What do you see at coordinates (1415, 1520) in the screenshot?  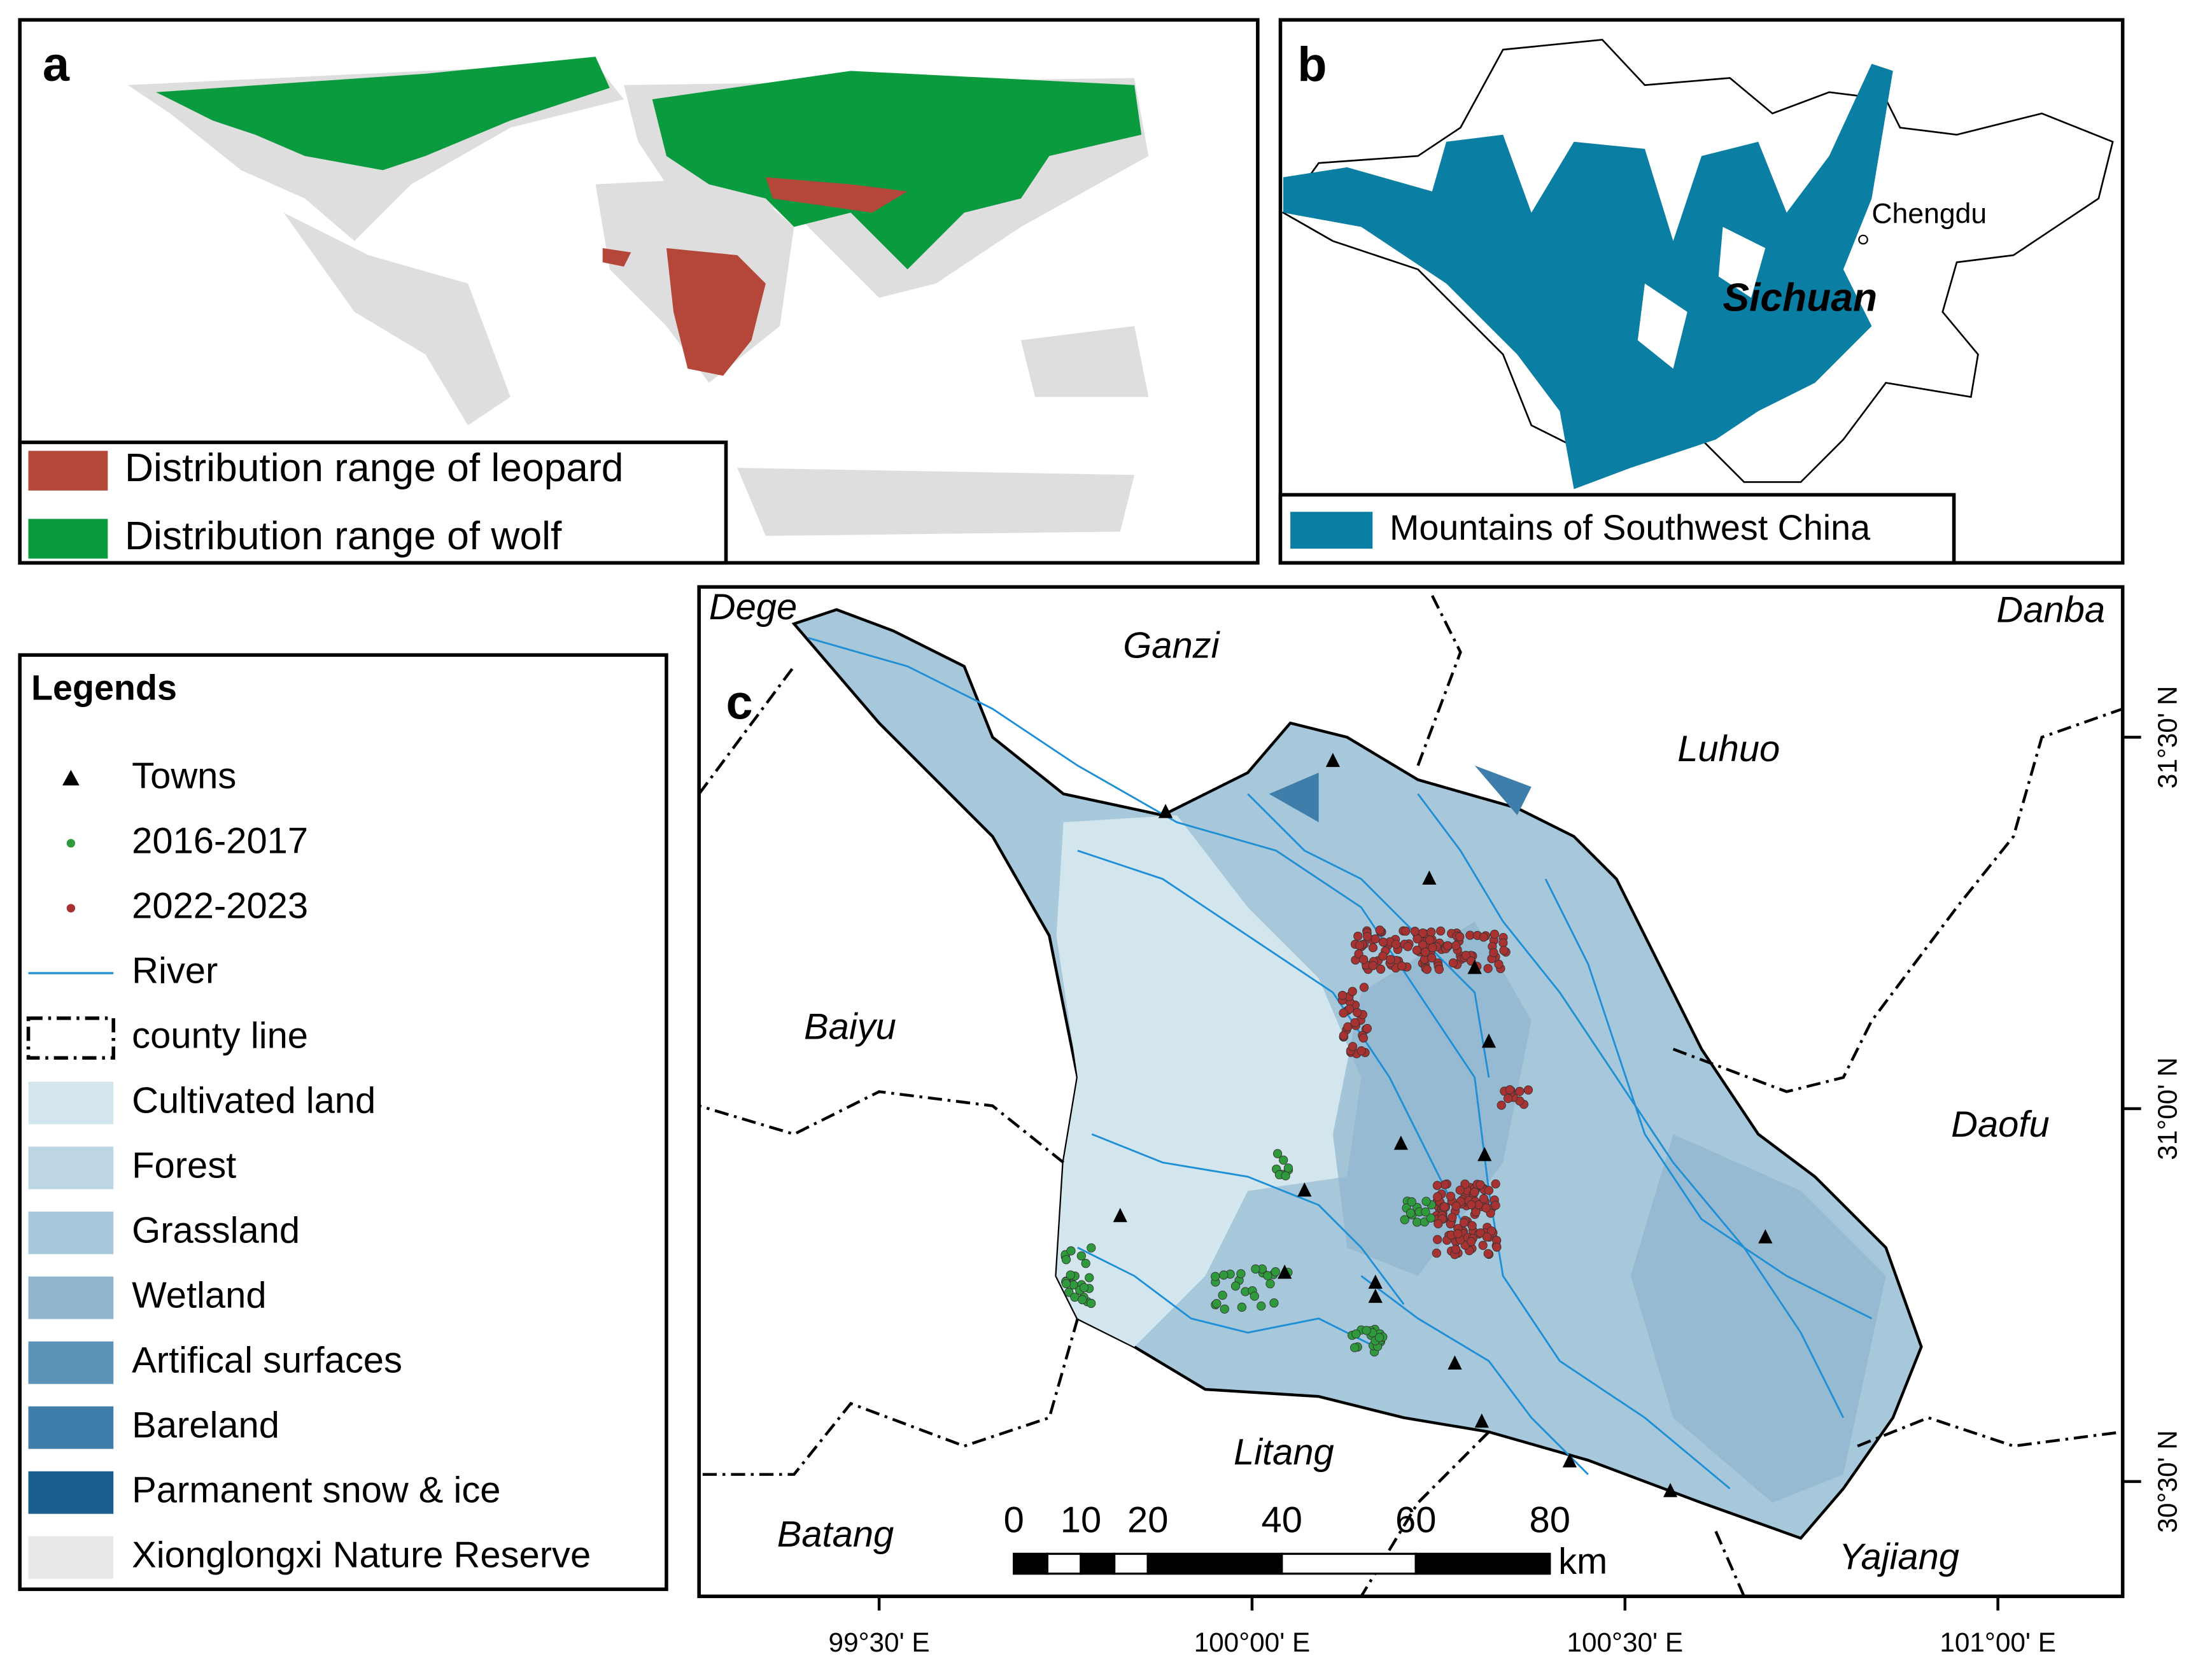 I see `scale-tick-label: 60` at bounding box center [1415, 1520].